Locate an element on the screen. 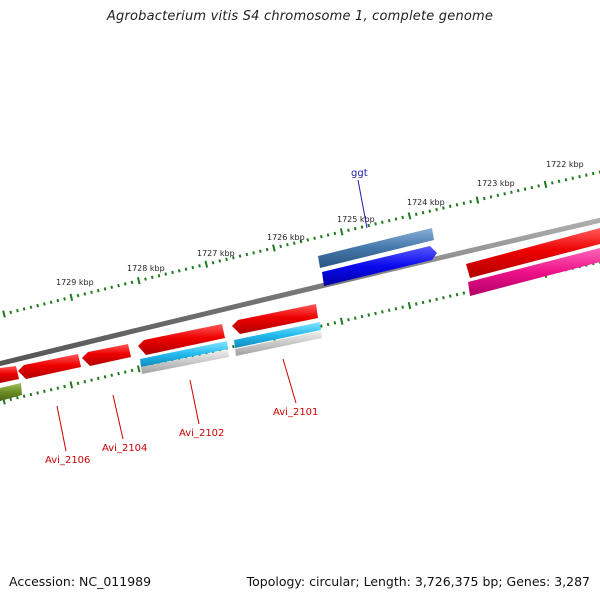  gene-label-avi-2106: Avi_2106 is located at coordinates (67, 460).